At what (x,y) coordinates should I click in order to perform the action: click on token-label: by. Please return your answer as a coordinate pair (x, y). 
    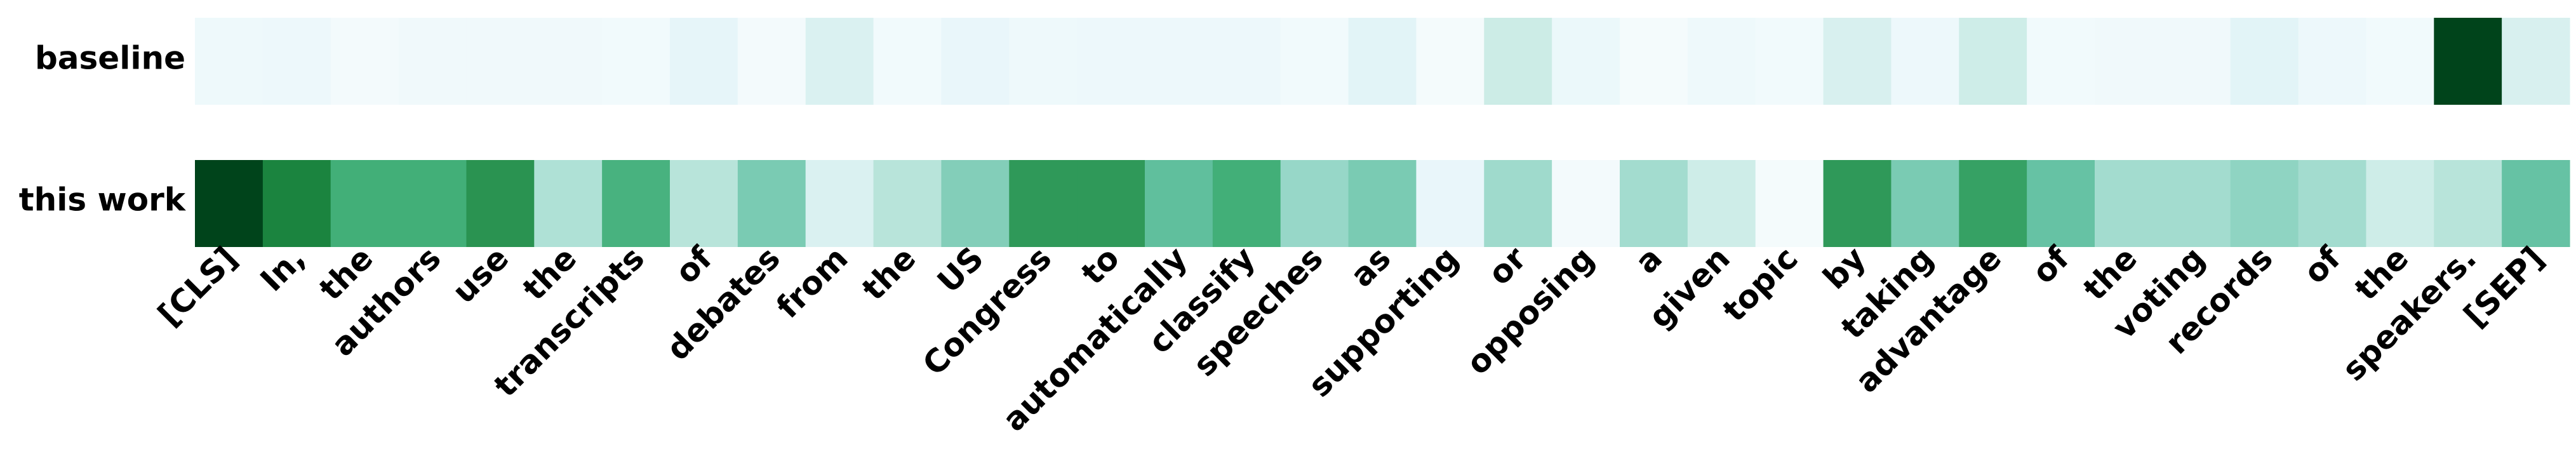
    Looking at the image, I should click on (1844, 267).